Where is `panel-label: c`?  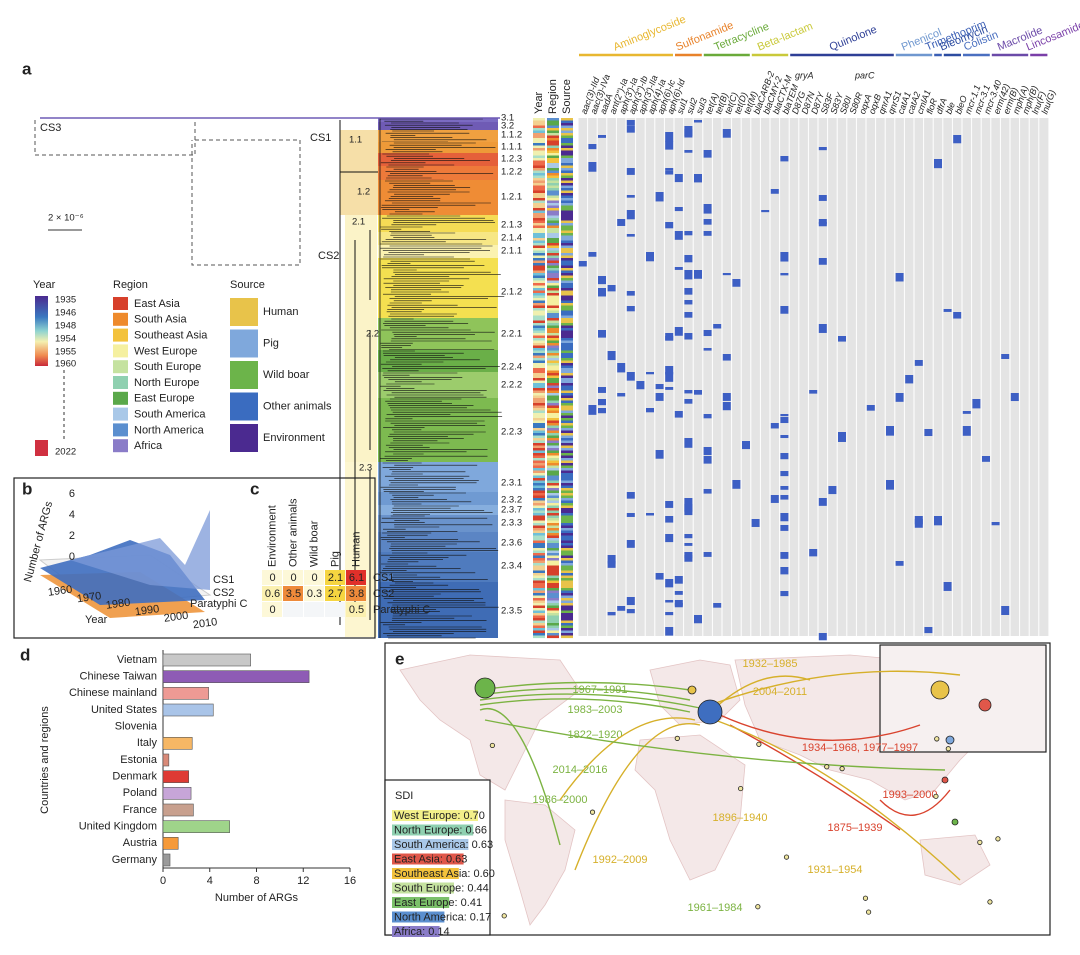 panel-label: c is located at coordinates (254, 488).